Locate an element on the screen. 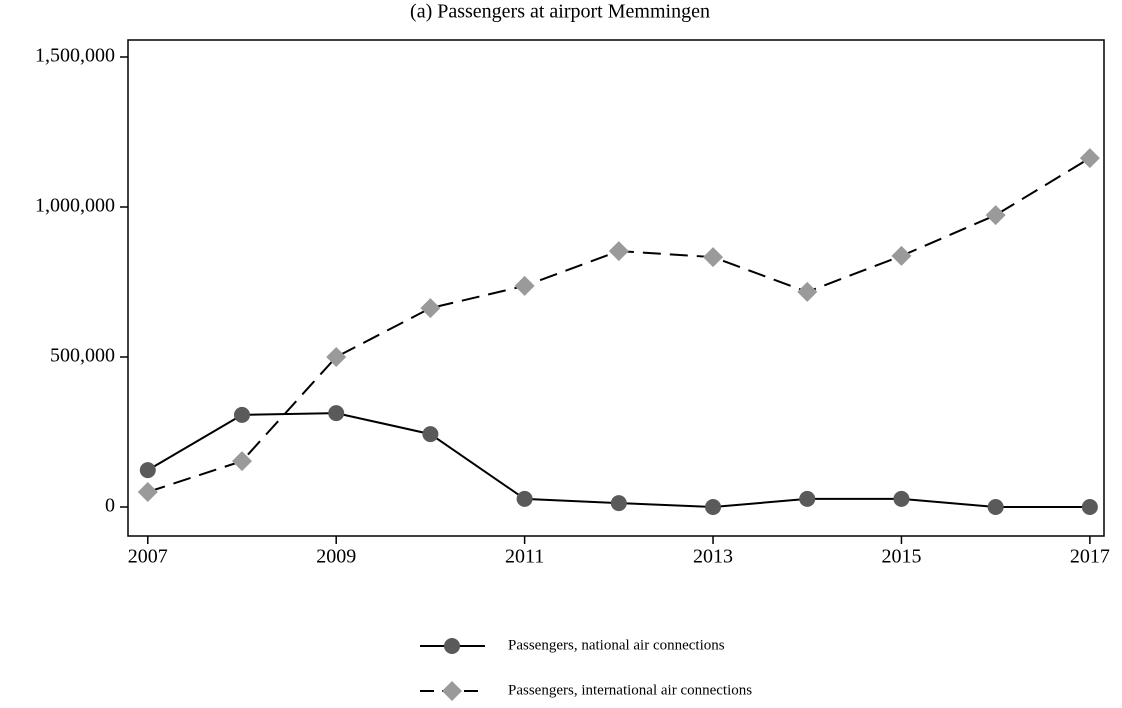 This screenshot has height=708, width=1122. x-tick-label: 2013 is located at coordinates (713, 557).